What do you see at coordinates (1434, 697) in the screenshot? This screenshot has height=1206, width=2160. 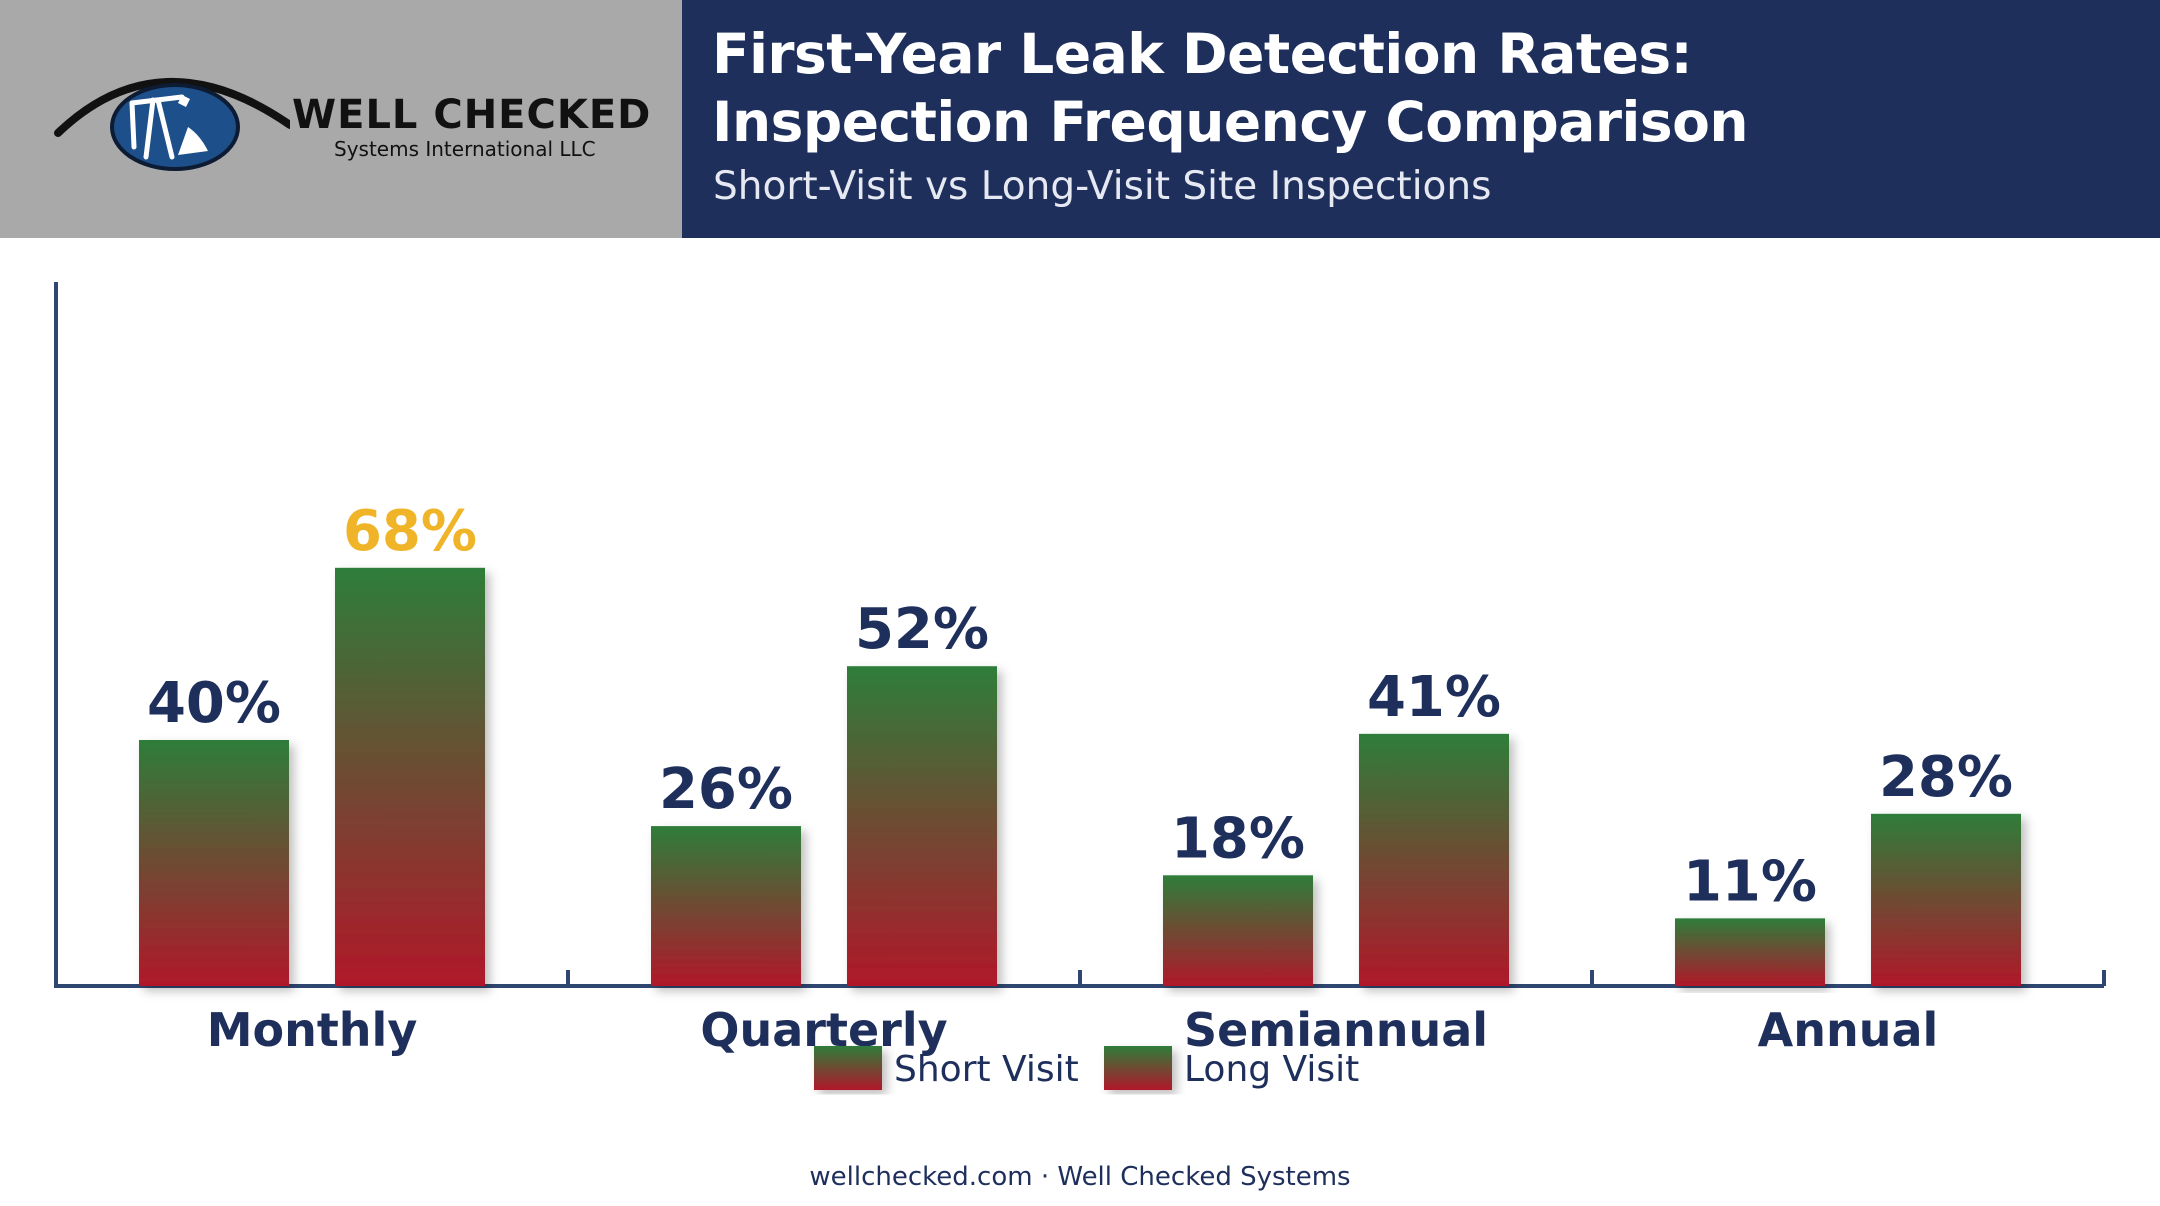 I see `data-label: 41%` at bounding box center [1434, 697].